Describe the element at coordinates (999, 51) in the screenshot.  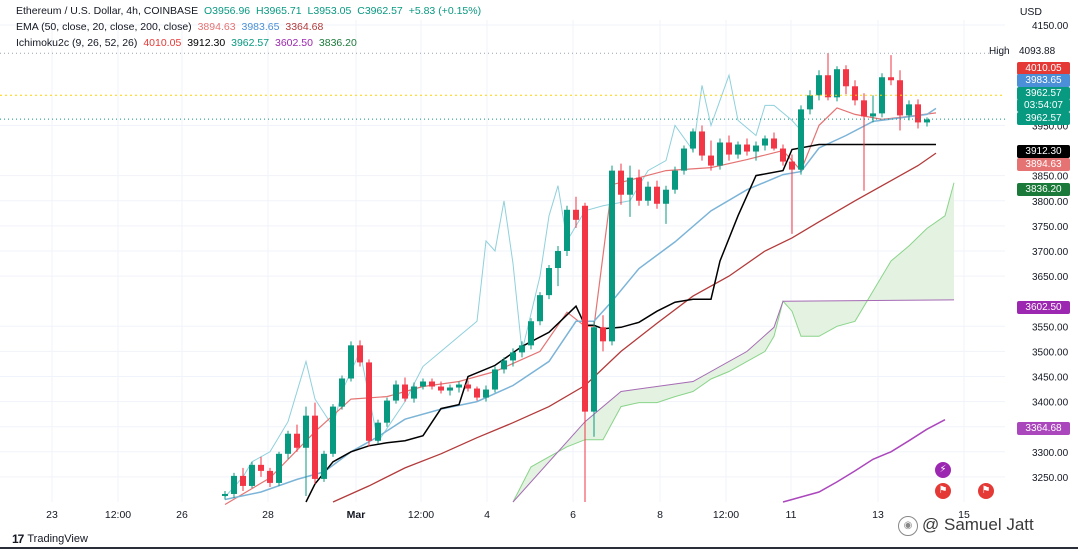
I see `high-label: High` at that location.